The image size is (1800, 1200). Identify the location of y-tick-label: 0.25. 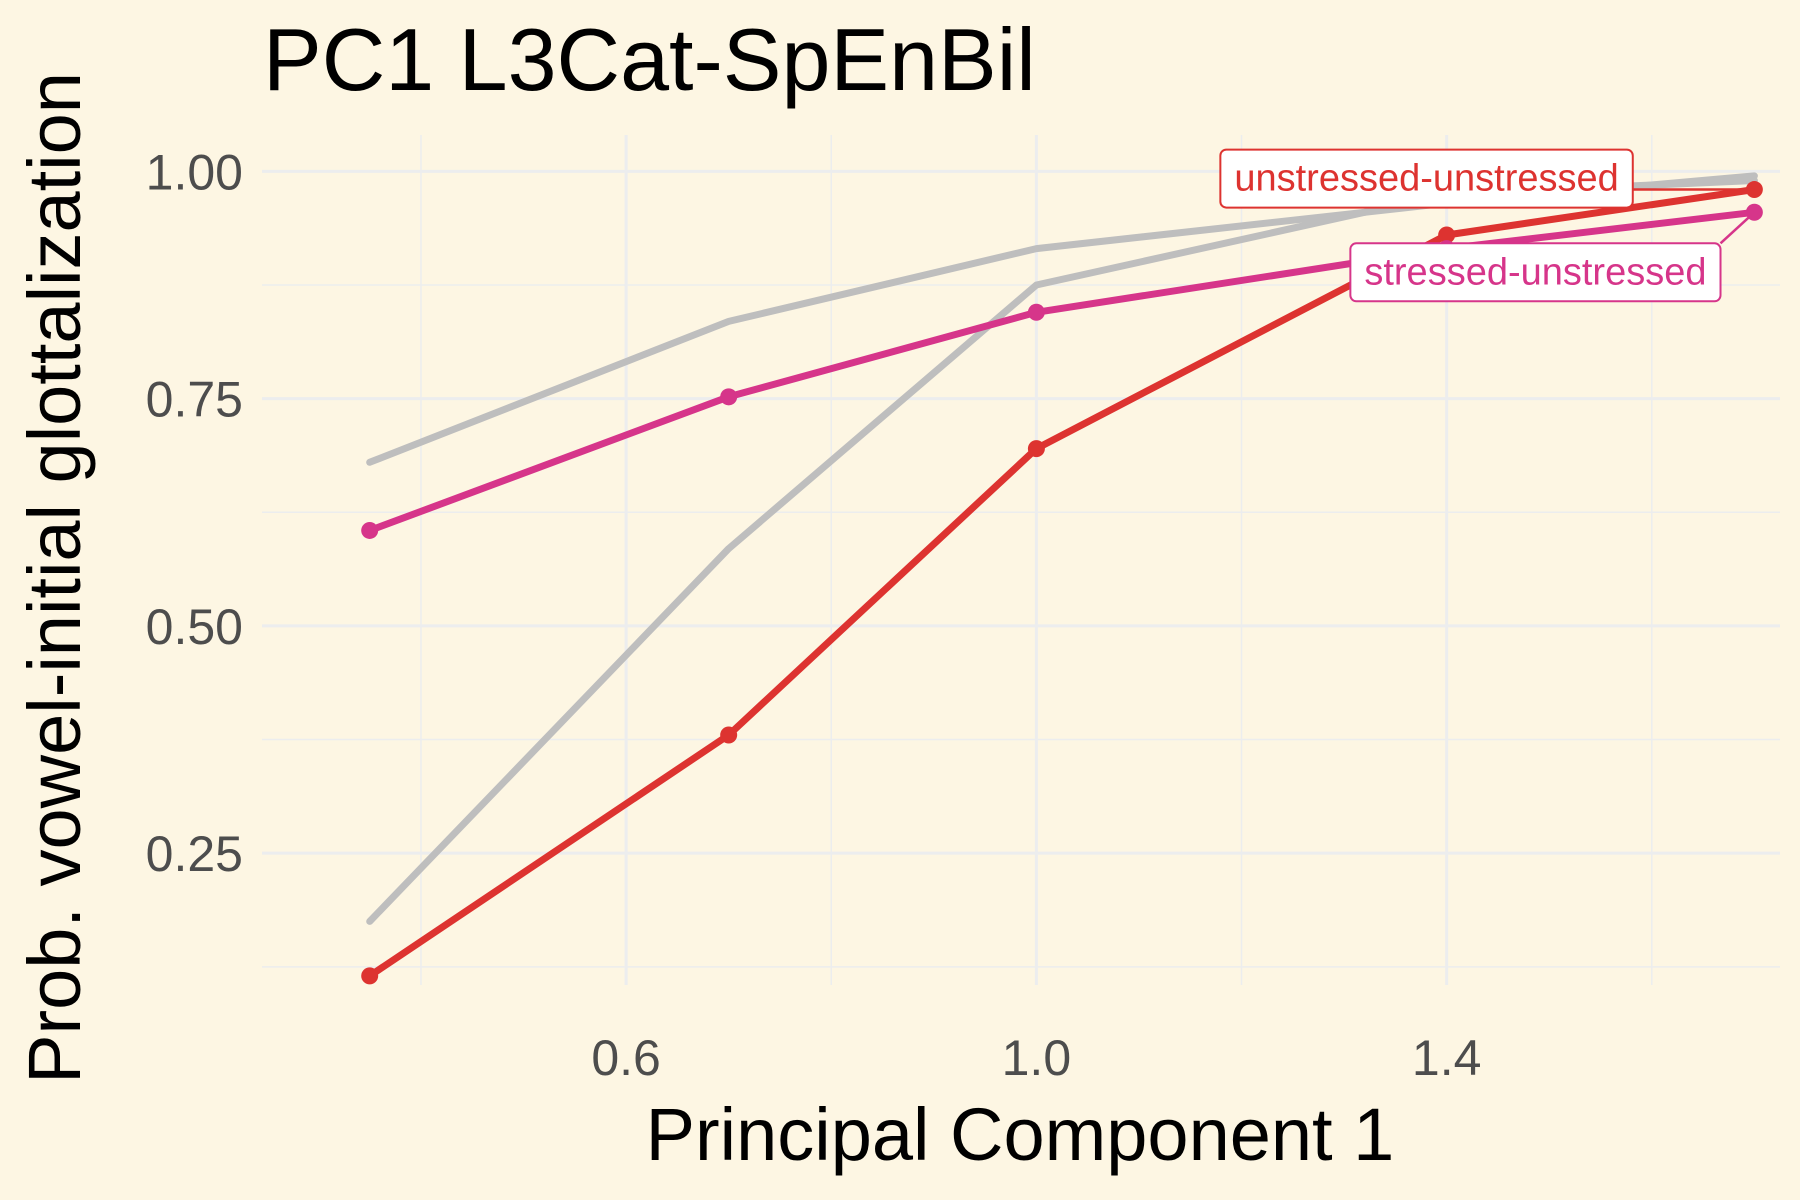
(194, 854).